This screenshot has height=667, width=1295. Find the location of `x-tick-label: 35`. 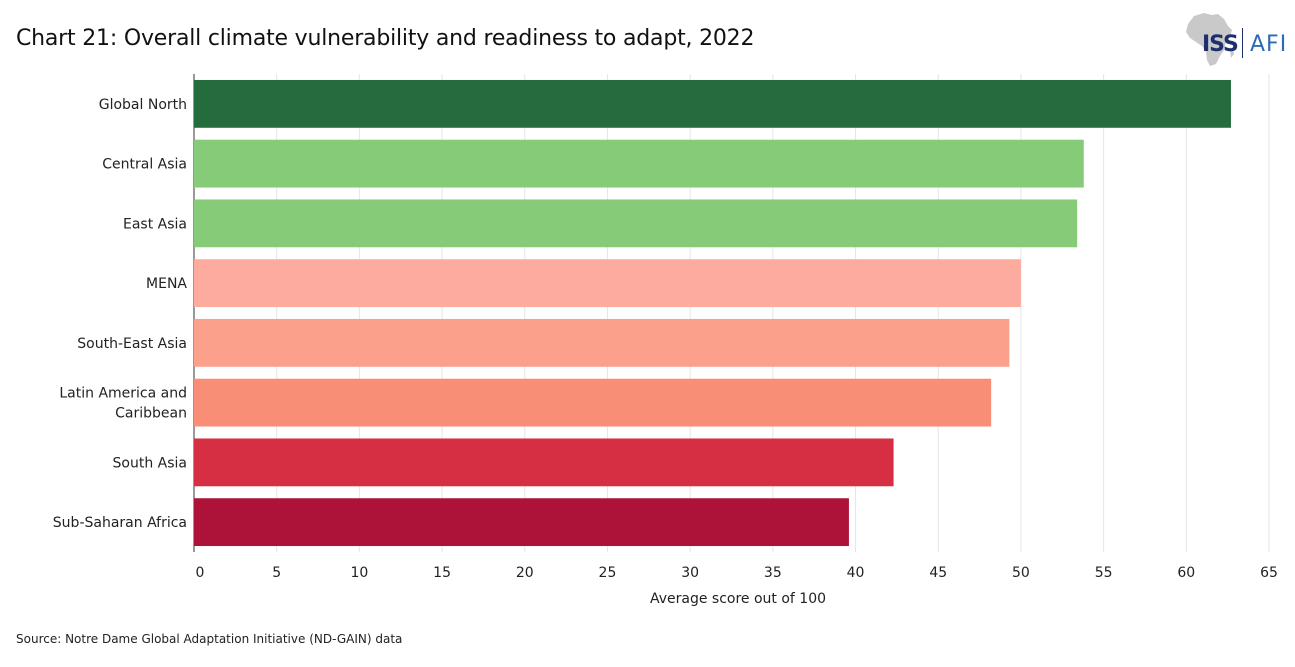

x-tick-label: 35 is located at coordinates (773, 573).